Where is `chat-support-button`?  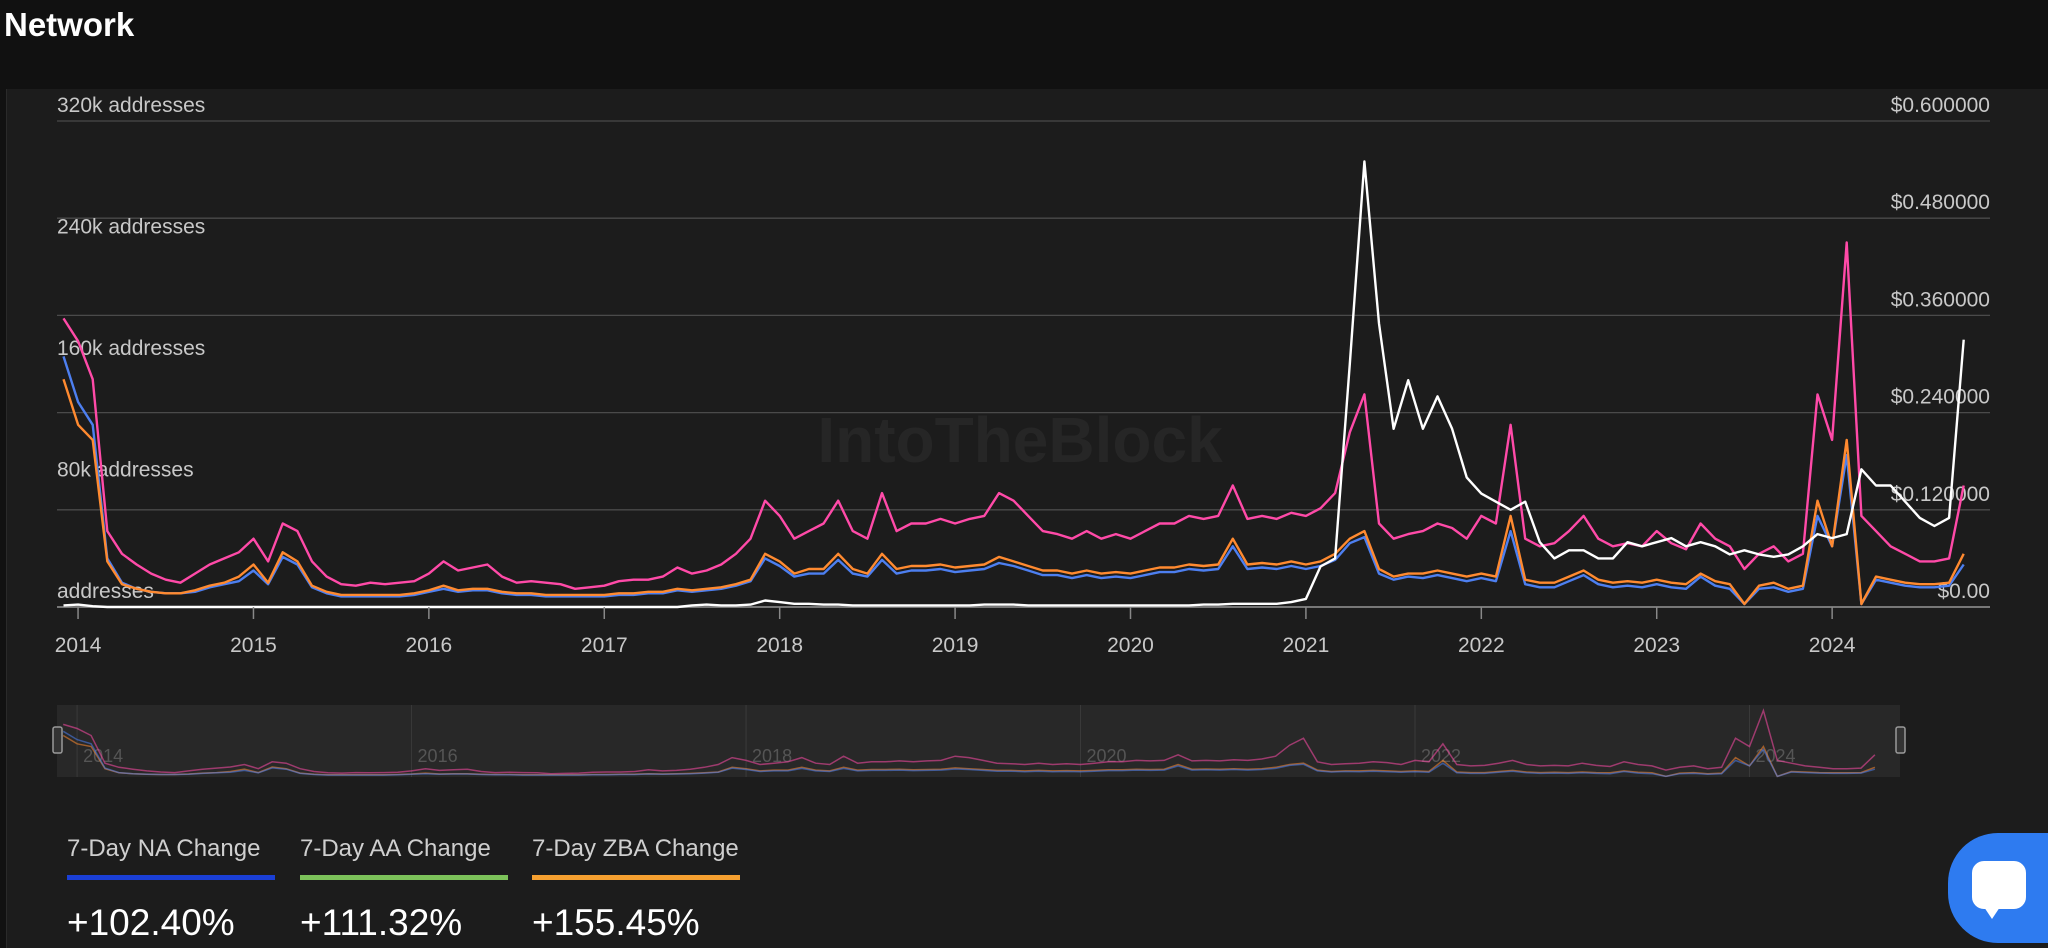 chat-support-button is located at coordinates (1998, 888).